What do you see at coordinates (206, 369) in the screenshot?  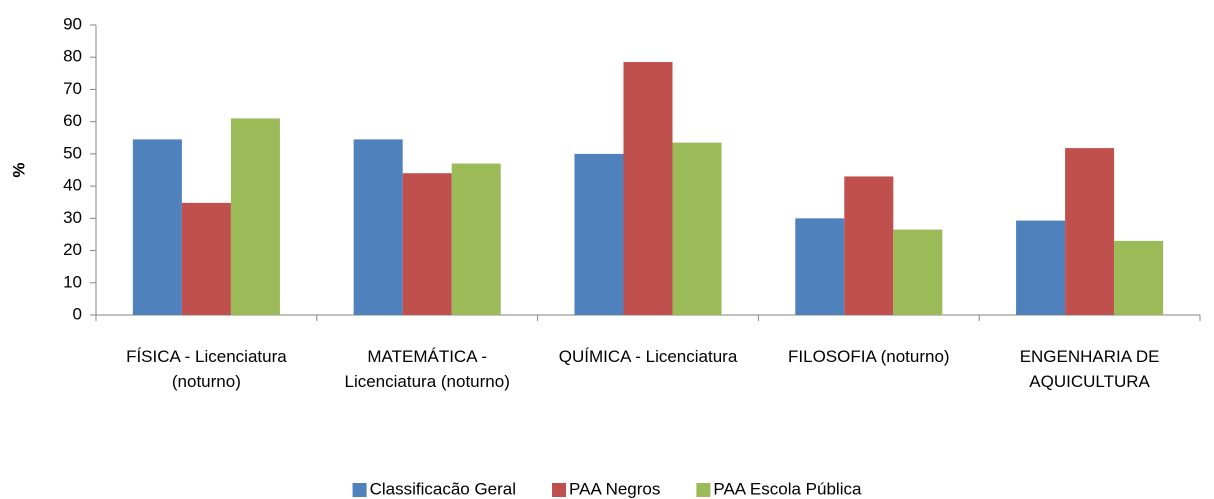 I see `x-tick-label: FÍSICA - Licenciatura (noturno)` at bounding box center [206, 369].